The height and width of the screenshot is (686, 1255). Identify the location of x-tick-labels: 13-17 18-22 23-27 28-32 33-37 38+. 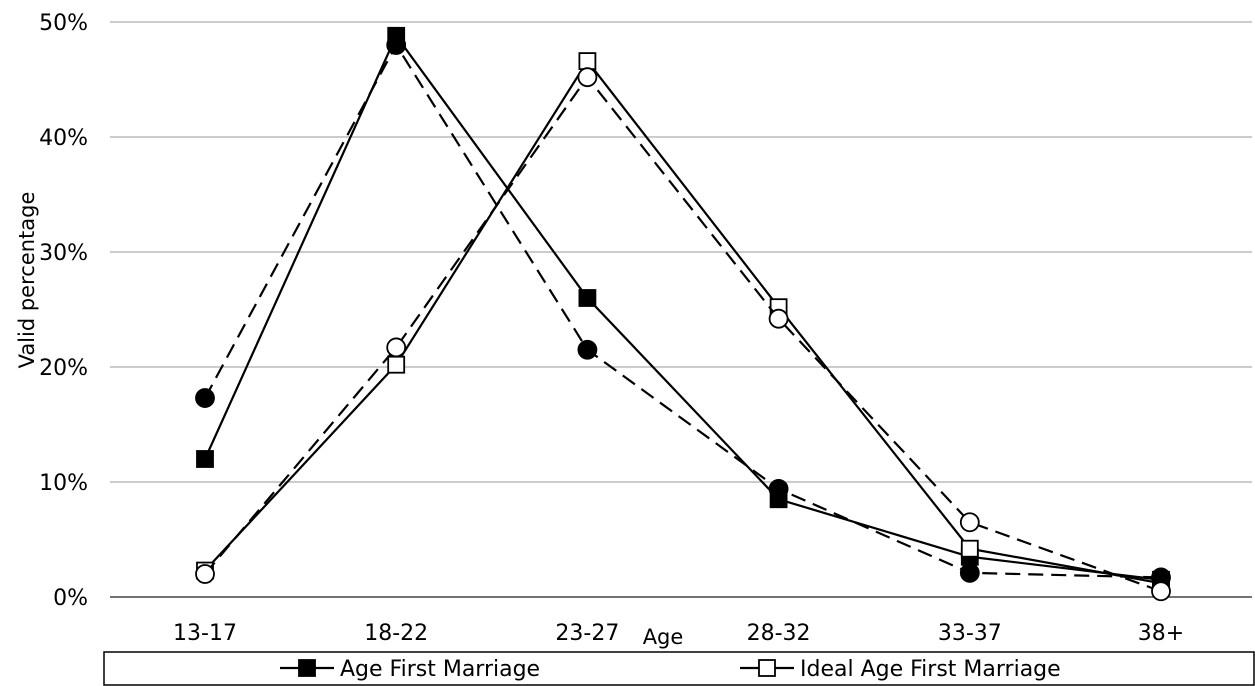
(678, 633).